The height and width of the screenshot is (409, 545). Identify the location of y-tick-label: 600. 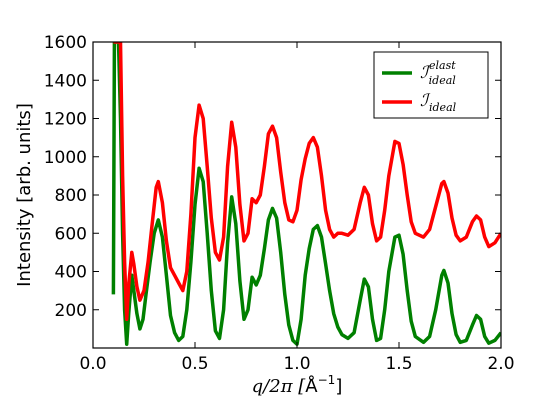
(71, 234).